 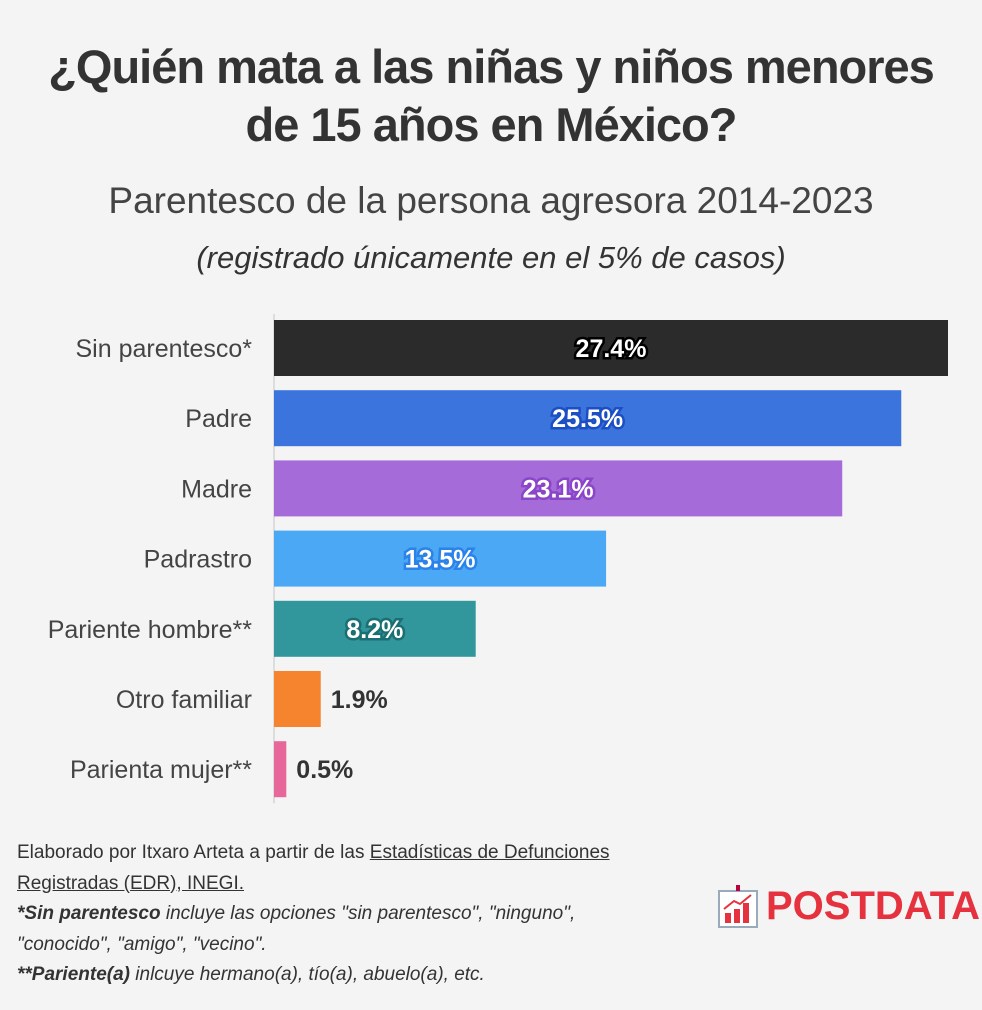 What do you see at coordinates (216, 489) in the screenshot?
I see `category-label: Madre` at bounding box center [216, 489].